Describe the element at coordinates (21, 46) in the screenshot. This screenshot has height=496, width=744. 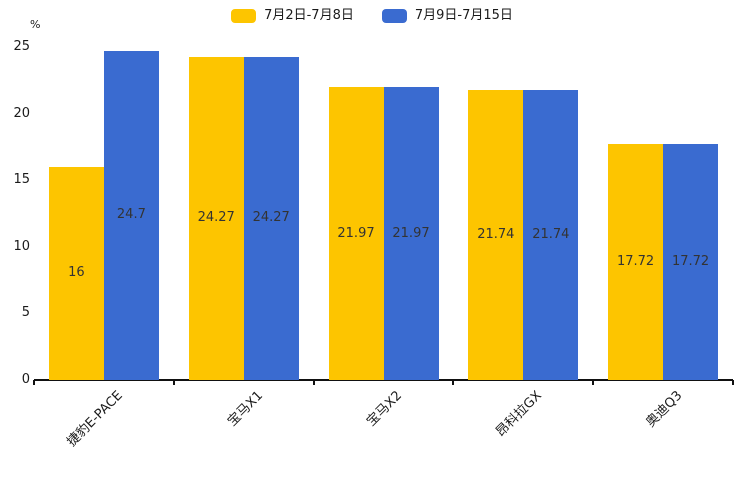
I see `y-axis-tick-label: 25` at that location.